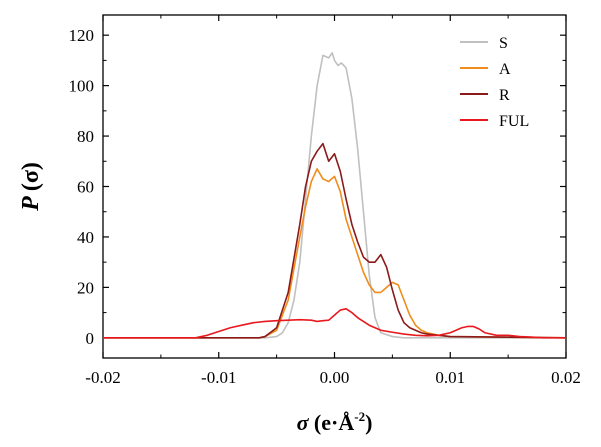  Describe the element at coordinates (85, 136) in the screenshot. I see `y-tick-label: 80` at that location.